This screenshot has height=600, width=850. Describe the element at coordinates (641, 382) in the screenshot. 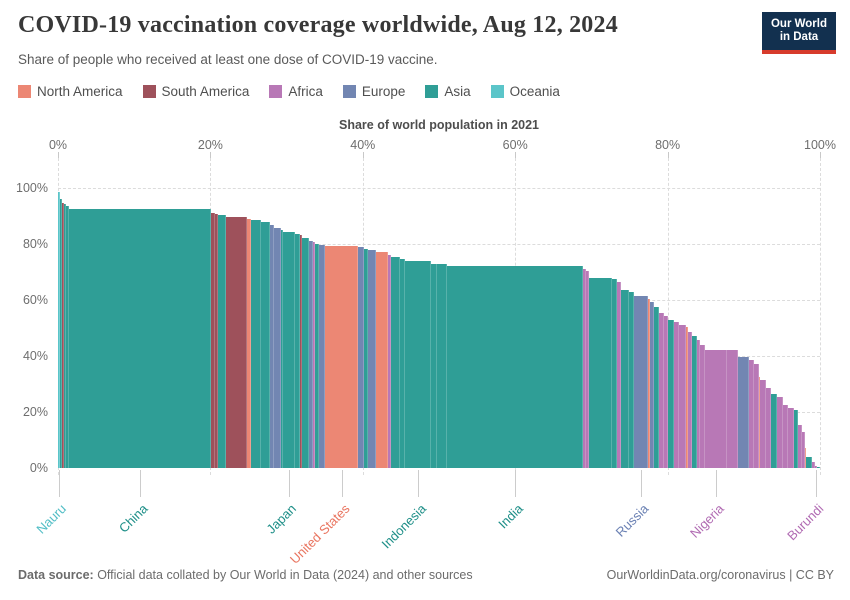

I see `bar-russia` at that location.